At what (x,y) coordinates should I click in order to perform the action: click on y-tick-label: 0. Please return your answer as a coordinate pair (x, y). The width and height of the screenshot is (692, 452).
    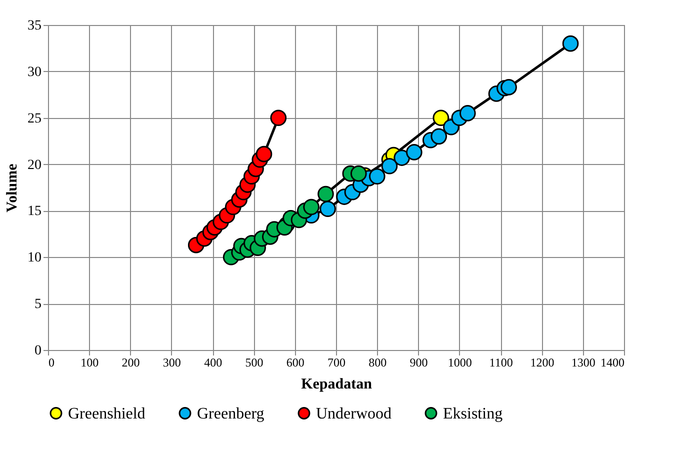
    Looking at the image, I should click on (38, 351).